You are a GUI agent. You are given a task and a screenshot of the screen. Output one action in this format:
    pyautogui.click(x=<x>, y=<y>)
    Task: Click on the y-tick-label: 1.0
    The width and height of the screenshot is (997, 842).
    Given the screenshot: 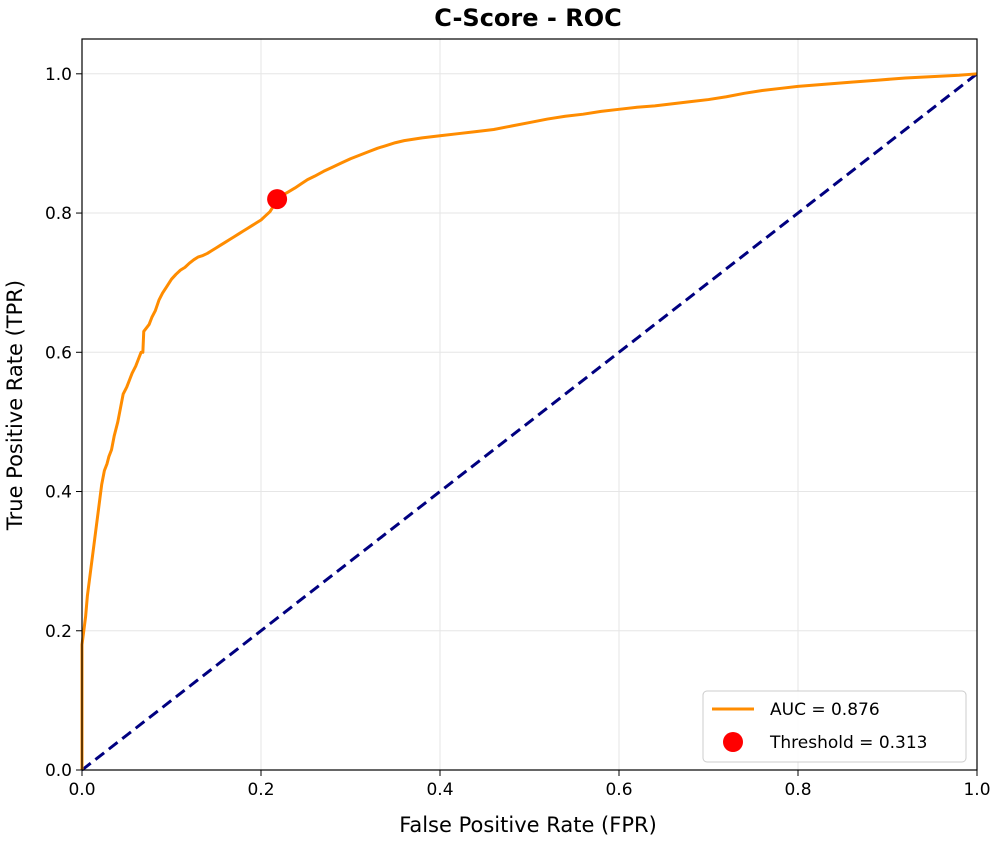 What is the action you would take?
    pyautogui.click(x=58, y=75)
    